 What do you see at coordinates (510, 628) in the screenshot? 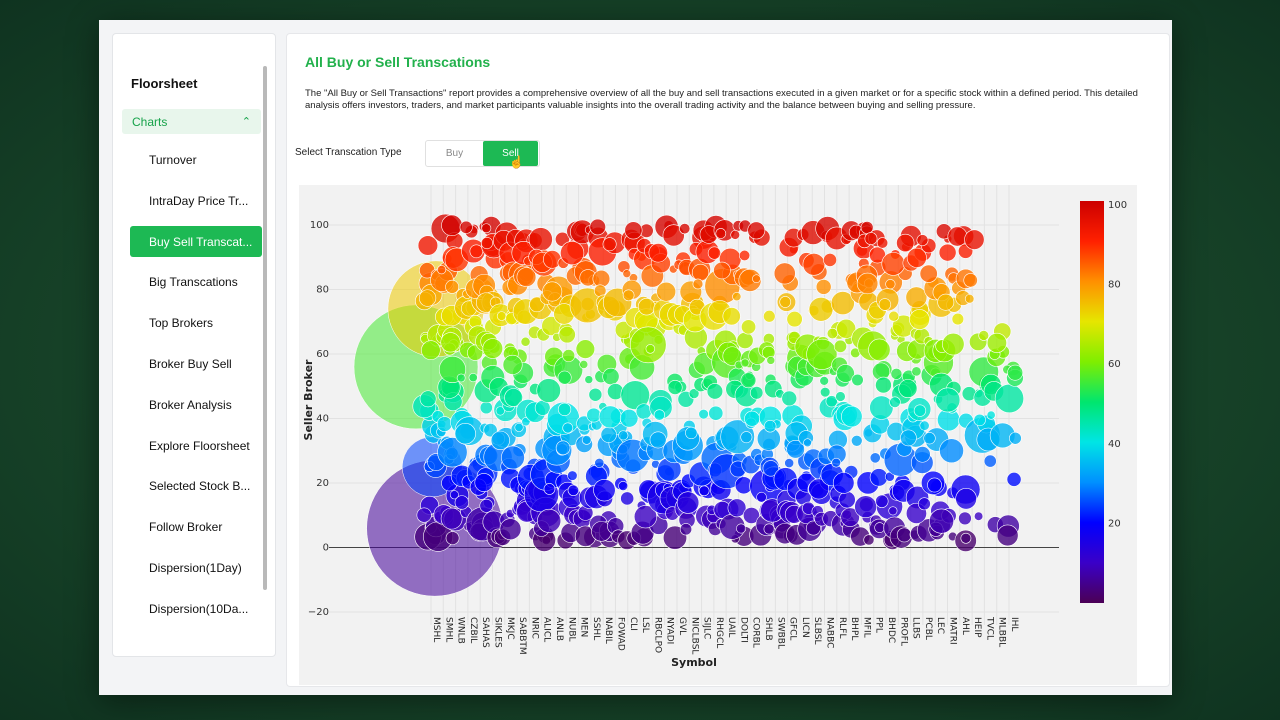
I see `x-tick-label: MKJC` at bounding box center [510, 628].